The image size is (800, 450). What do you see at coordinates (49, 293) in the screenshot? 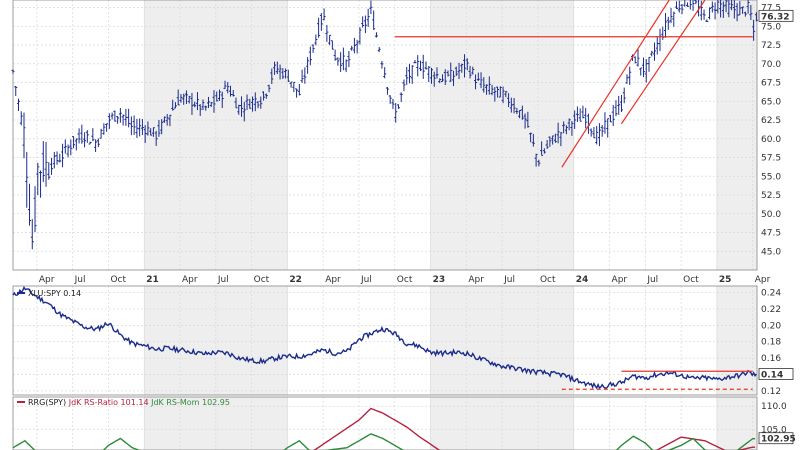
I see `ratio-legend: XLU:SPY 0.14` at bounding box center [49, 293].